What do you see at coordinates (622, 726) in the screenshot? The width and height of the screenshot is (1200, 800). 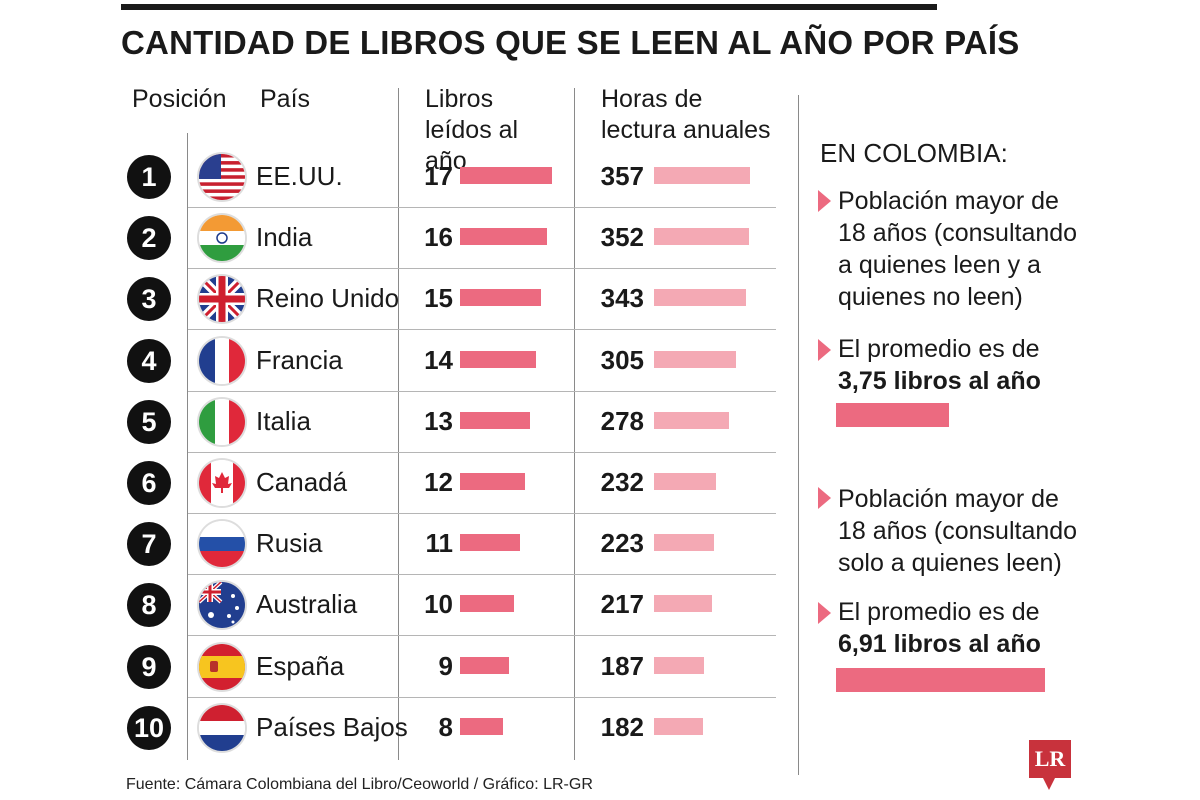 I see `hours-value: 182` at bounding box center [622, 726].